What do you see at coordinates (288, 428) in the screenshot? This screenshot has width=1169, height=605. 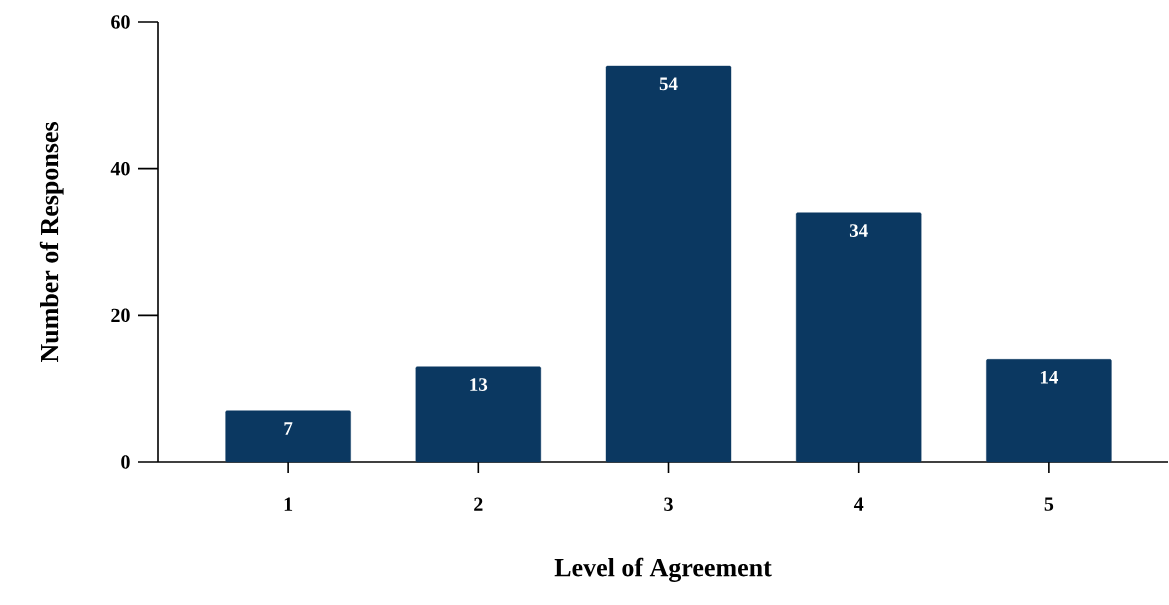 I see `data-label: 7` at bounding box center [288, 428].